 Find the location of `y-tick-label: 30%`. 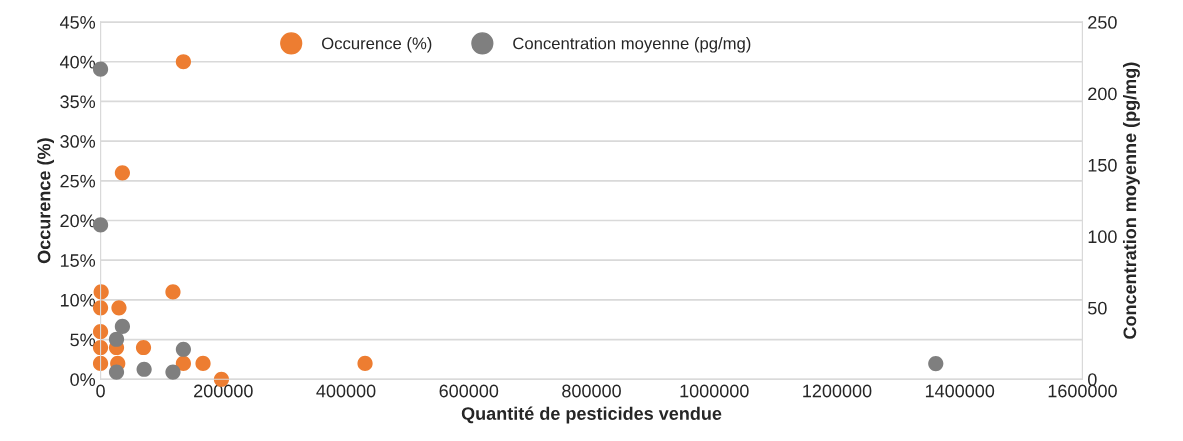

y-tick-label: 30% is located at coordinates (78, 141).